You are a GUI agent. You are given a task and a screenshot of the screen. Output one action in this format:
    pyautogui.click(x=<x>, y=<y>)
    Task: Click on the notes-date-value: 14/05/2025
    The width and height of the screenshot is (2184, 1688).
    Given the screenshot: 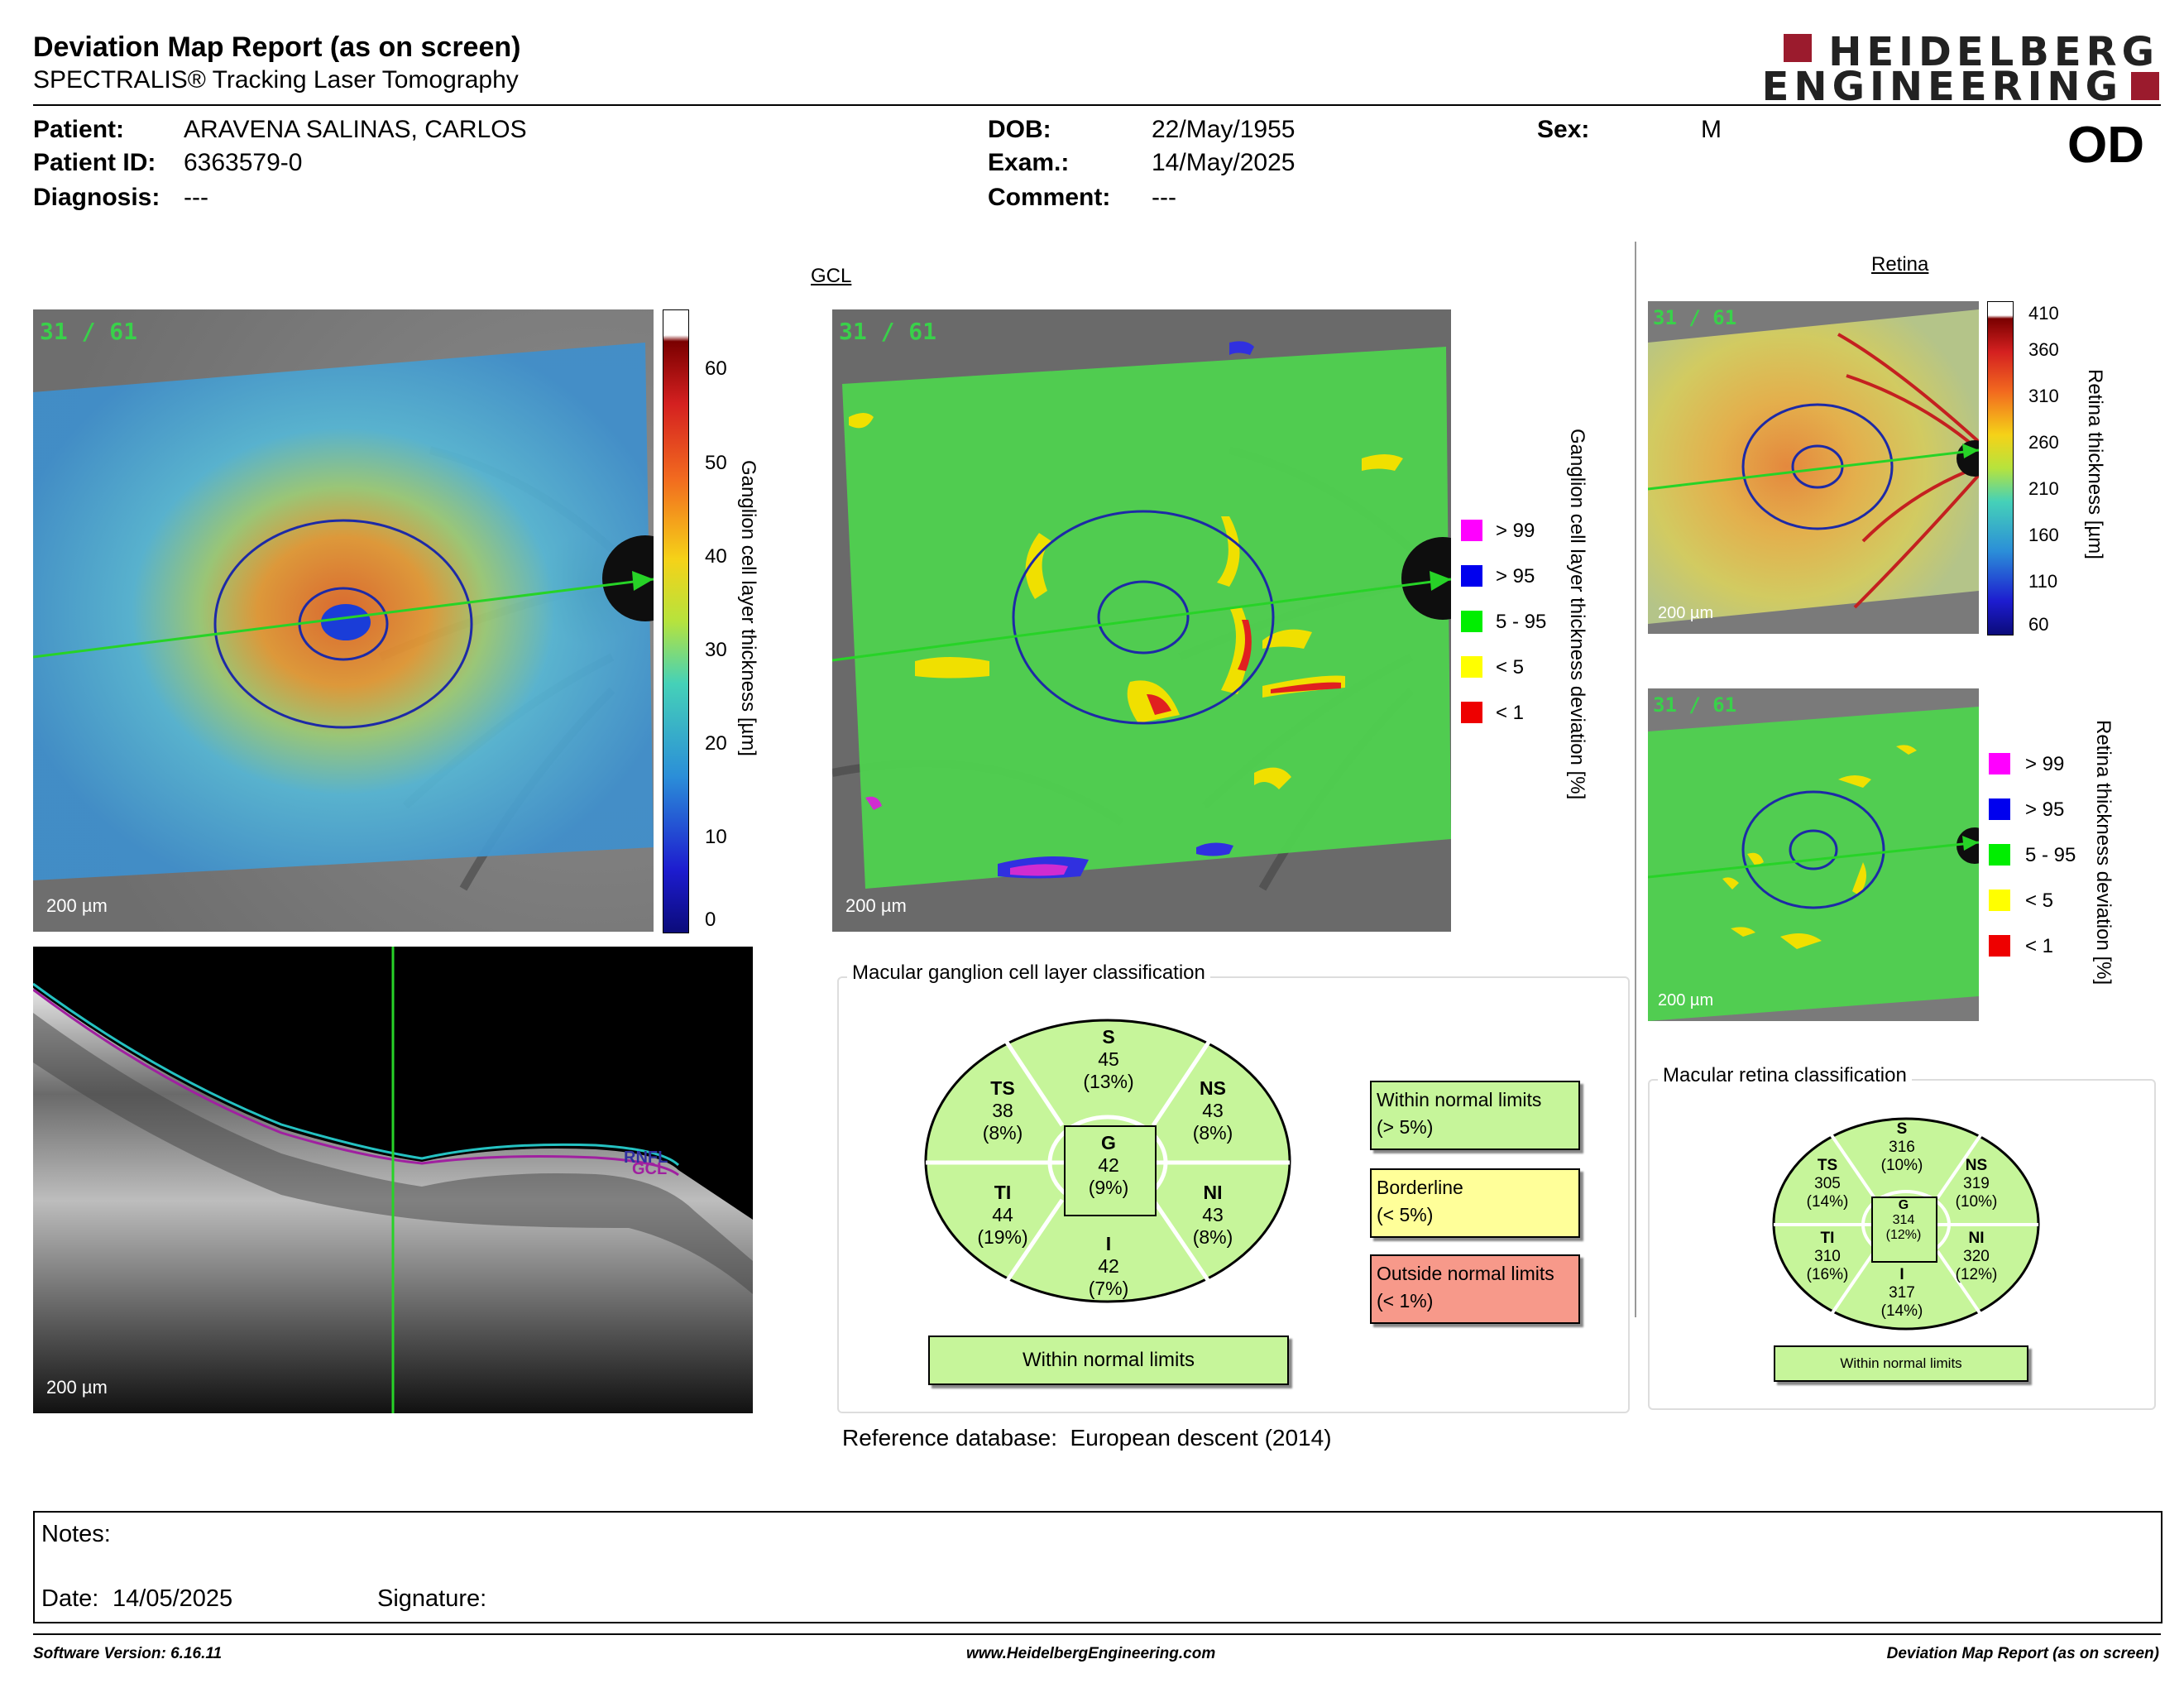 What is the action you would take?
    pyautogui.click(x=173, y=1598)
    